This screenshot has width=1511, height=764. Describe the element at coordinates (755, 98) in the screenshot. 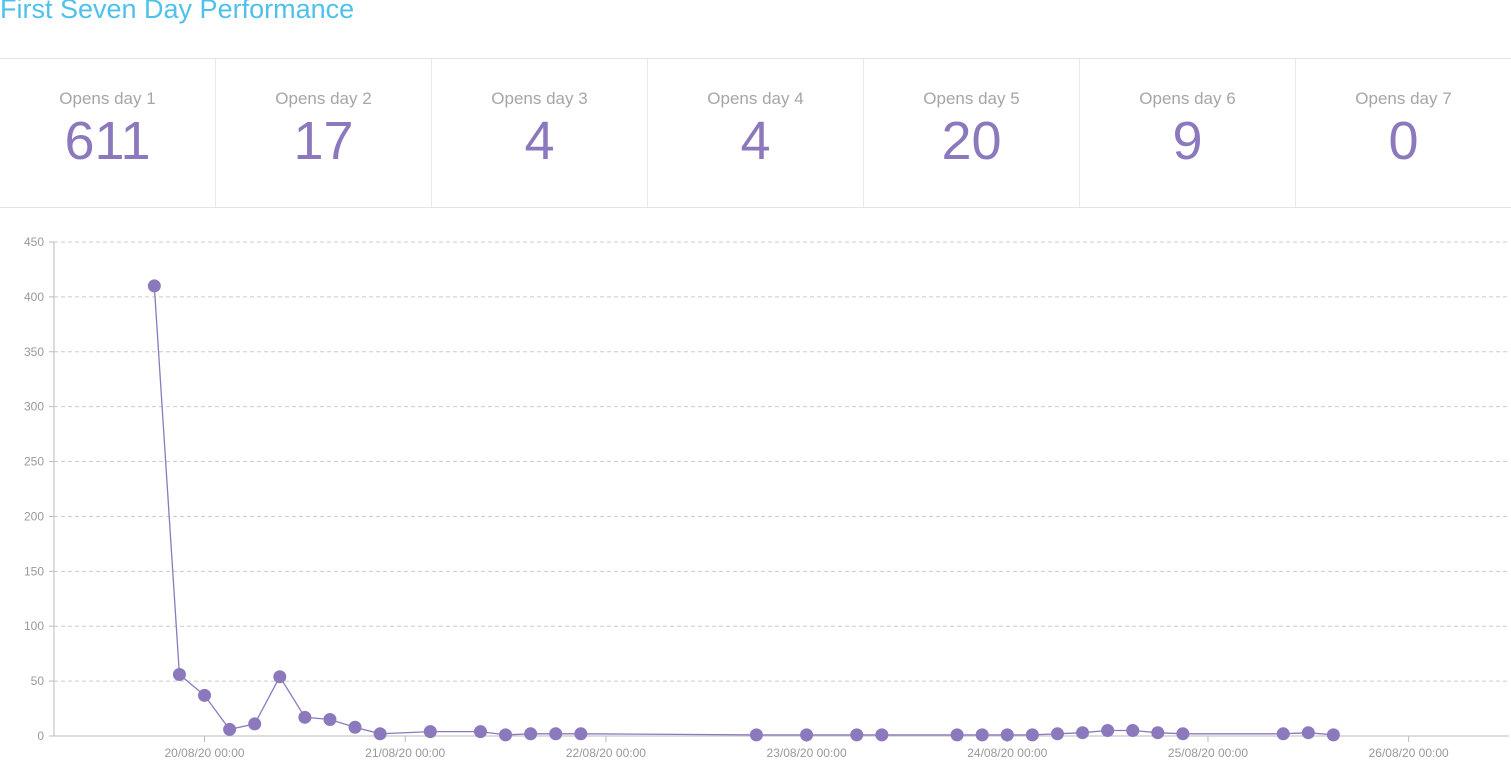

I see `stat-label: Opens day 4` at that location.